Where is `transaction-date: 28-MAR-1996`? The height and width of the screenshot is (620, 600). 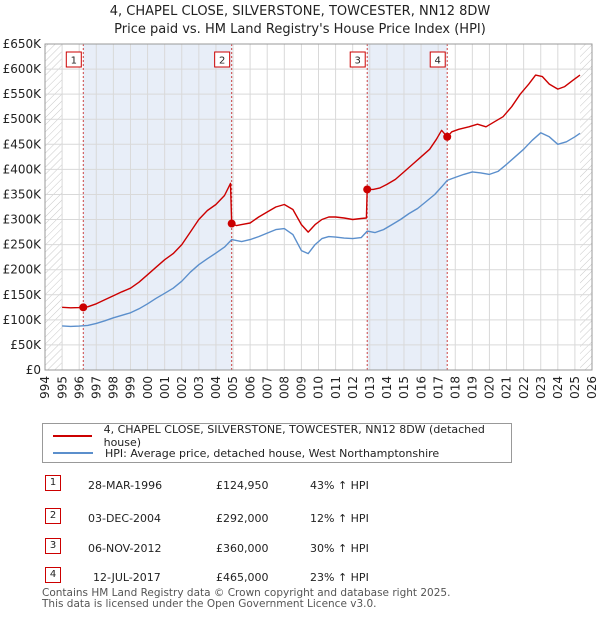
transaction-date: 28-MAR-1996 is located at coordinates (125, 485).